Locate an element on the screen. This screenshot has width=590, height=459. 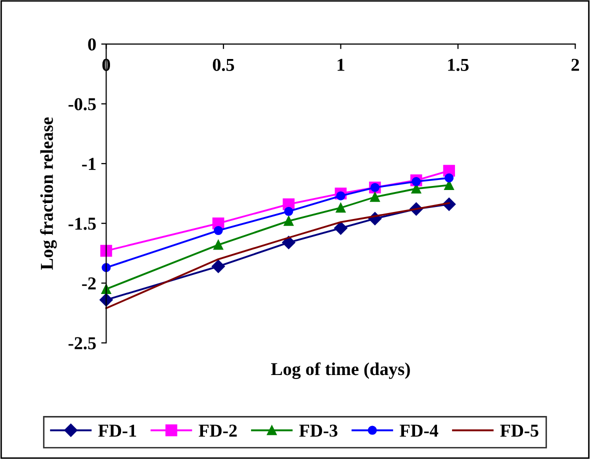
y-tick-label: -0.5 is located at coordinates (82, 104).